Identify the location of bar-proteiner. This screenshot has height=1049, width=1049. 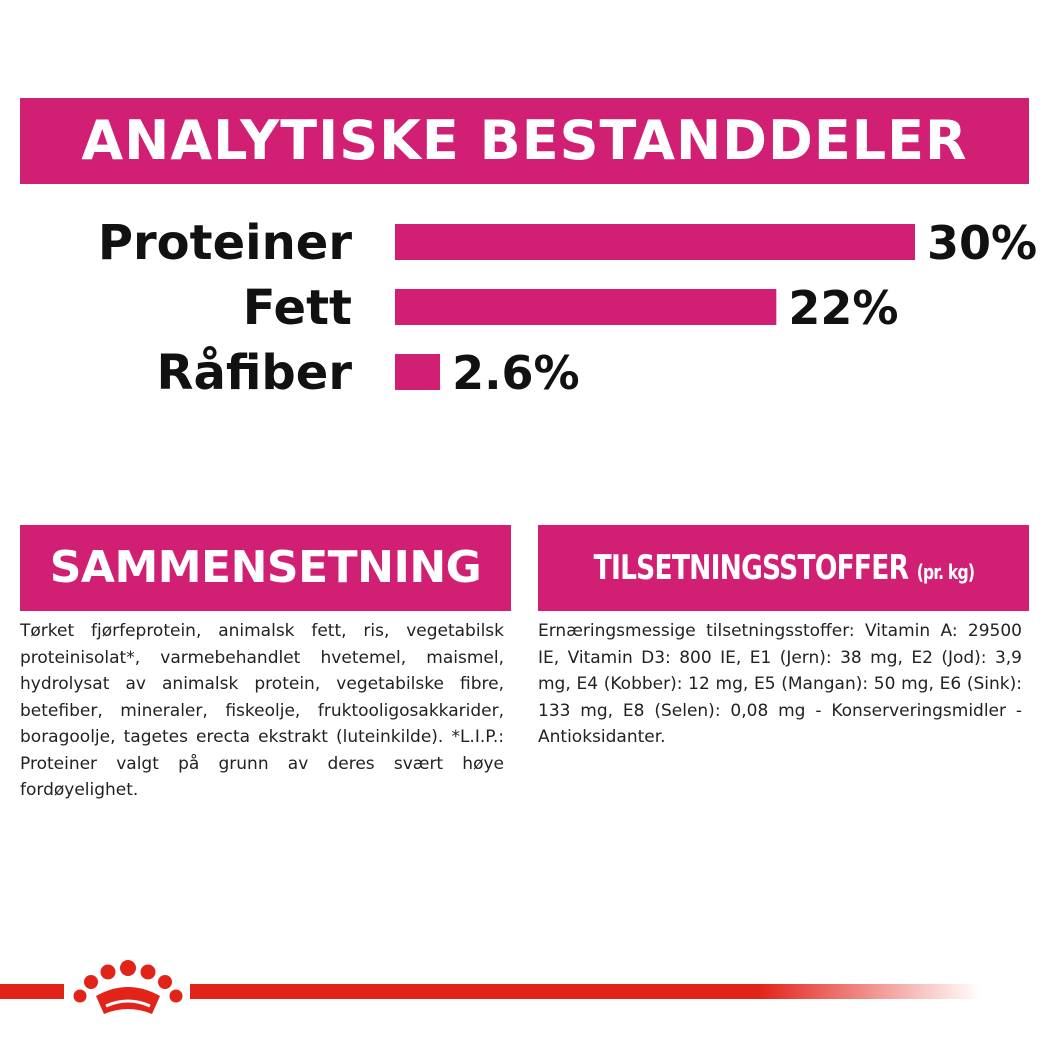
(655, 242).